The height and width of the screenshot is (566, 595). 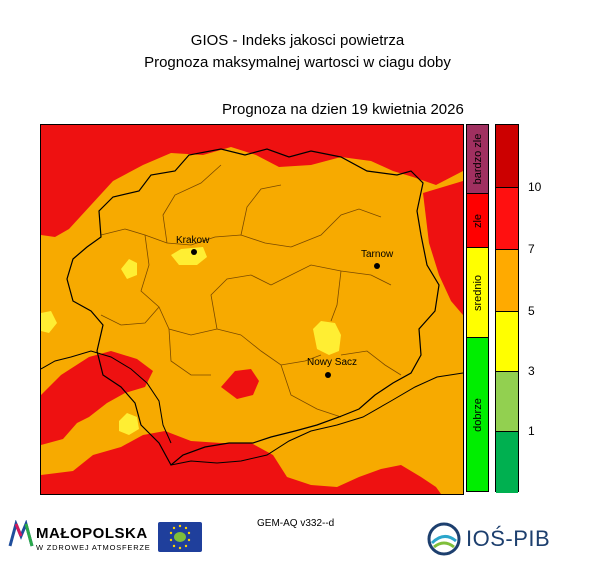 I want to click on malopolska-name: MAŁOPOLSKA, so click(x=92, y=533).